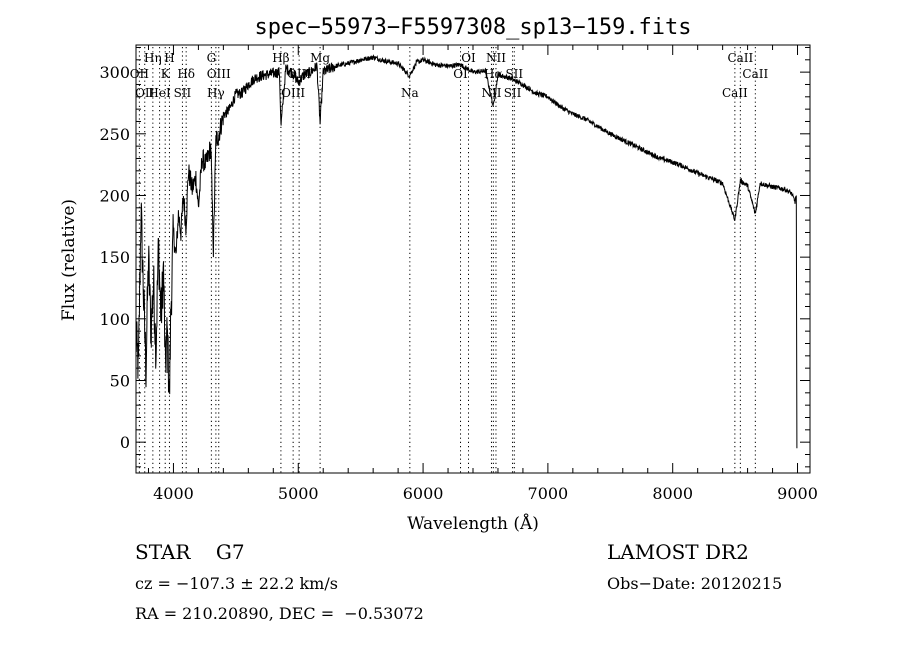 Image resolution: width=900 pixels, height=650 pixels. What do you see at coordinates (280, 58) in the screenshot?
I see `line-label: Hβ` at bounding box center [280, 58].